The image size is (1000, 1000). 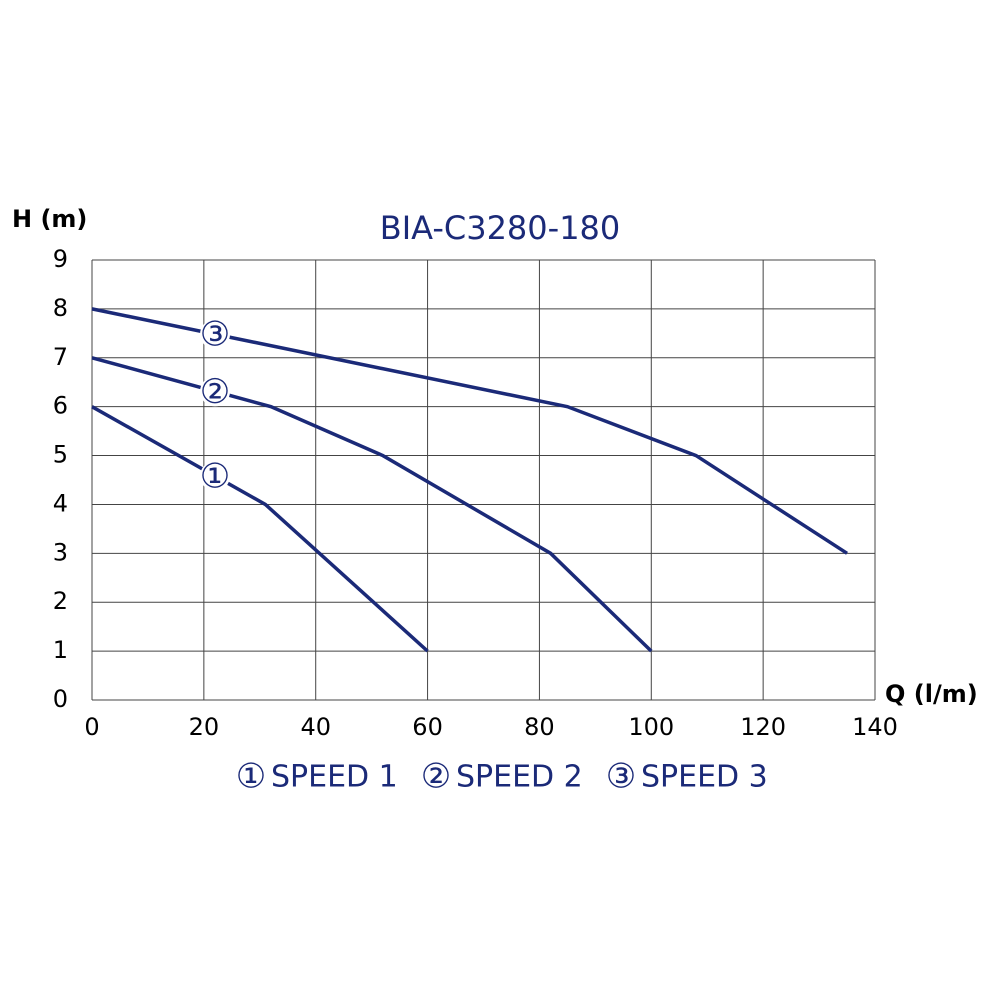 I want to click on y-axis-label: H (m), so click(x=49, y=219).